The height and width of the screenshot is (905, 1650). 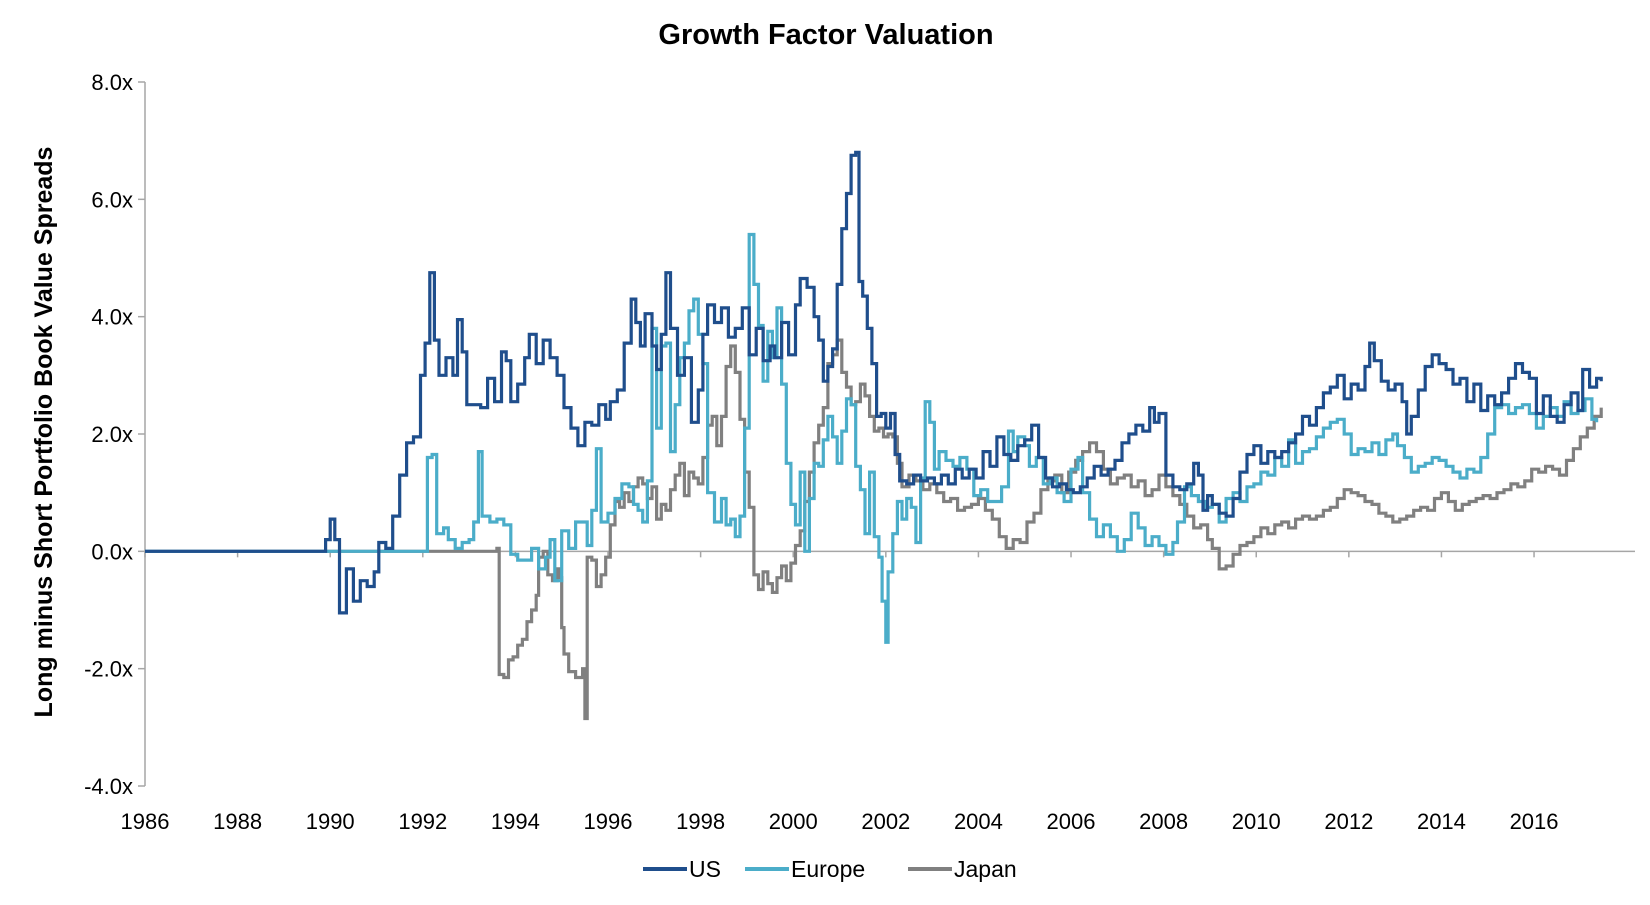 What do you see at coordinates (108, 786) in the screenshot?
I see `y-tick-label: -4.0x` at bounding box center [108, 786].